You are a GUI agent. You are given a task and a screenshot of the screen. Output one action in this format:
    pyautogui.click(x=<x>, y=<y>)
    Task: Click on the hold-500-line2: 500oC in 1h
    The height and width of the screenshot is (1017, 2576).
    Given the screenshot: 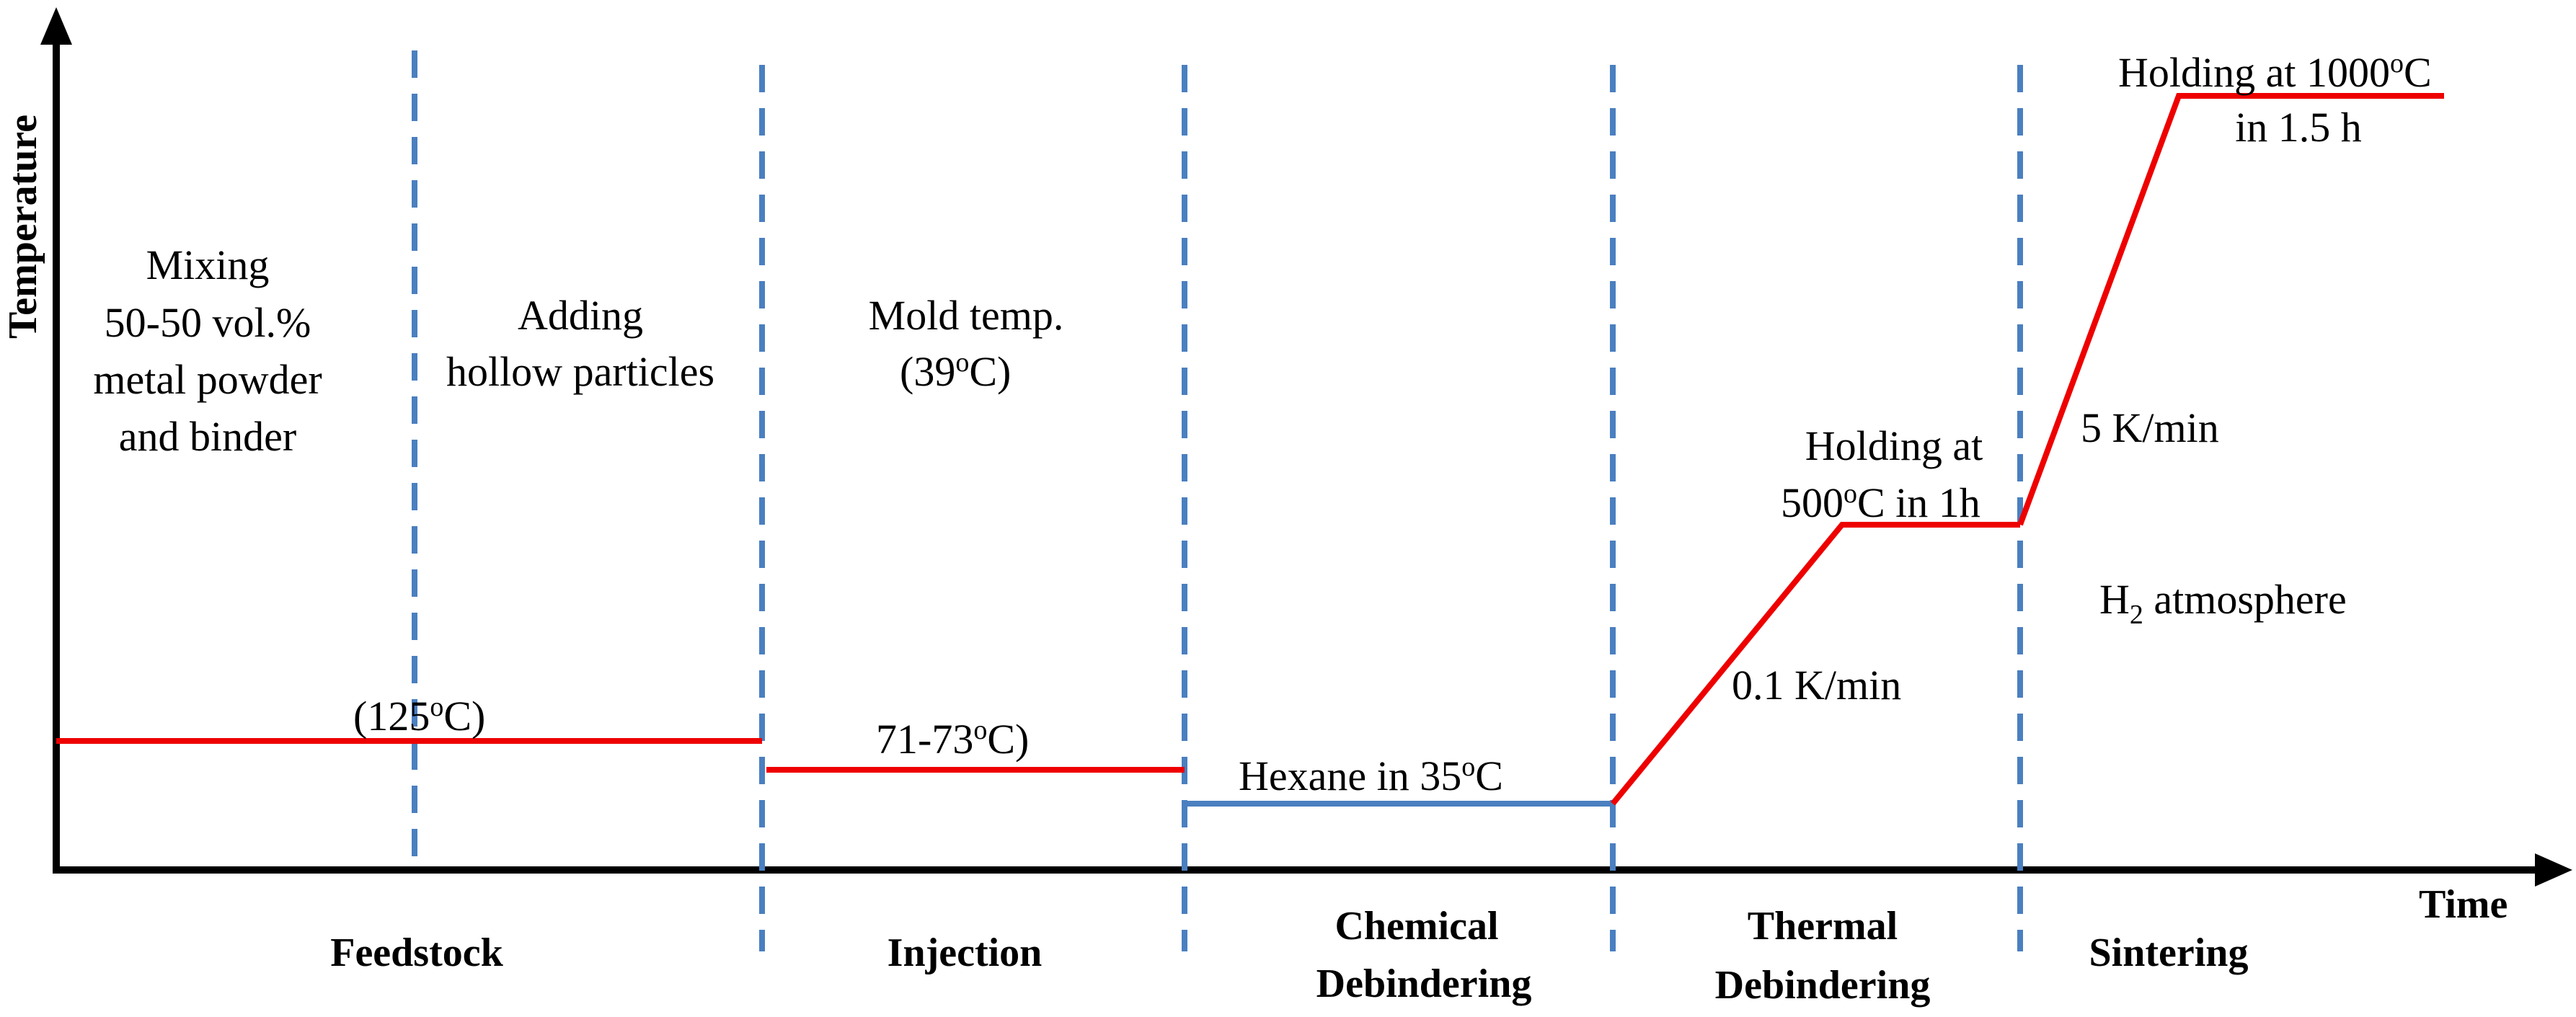 What is the action you would take?
    pyautogui.click(x=1880, y=502)
    